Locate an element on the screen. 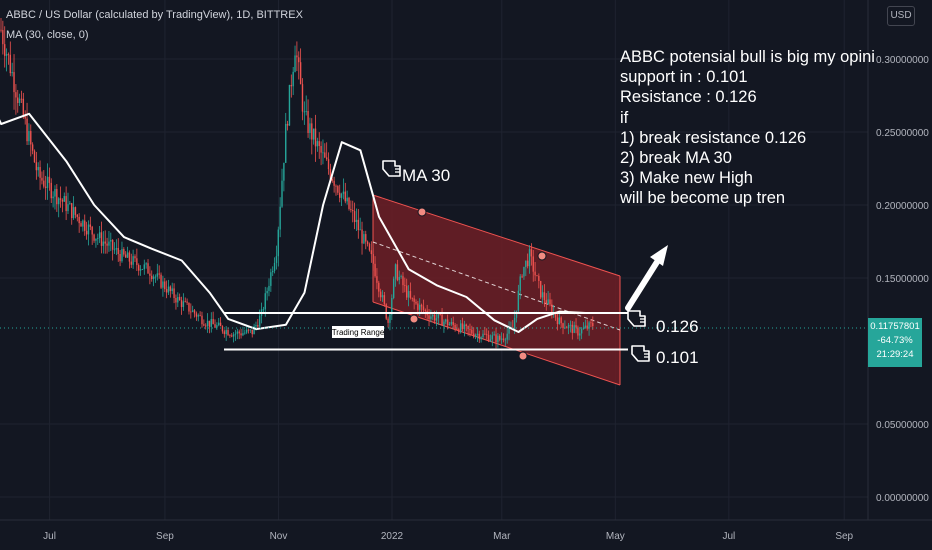 The image size is (932, 550). channel-fill is located at coordinates (496, 290).